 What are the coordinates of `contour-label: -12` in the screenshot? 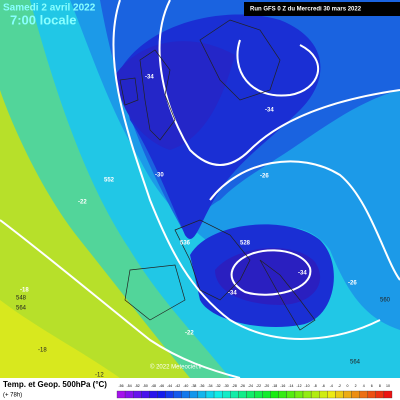 It's located at (99, 376).